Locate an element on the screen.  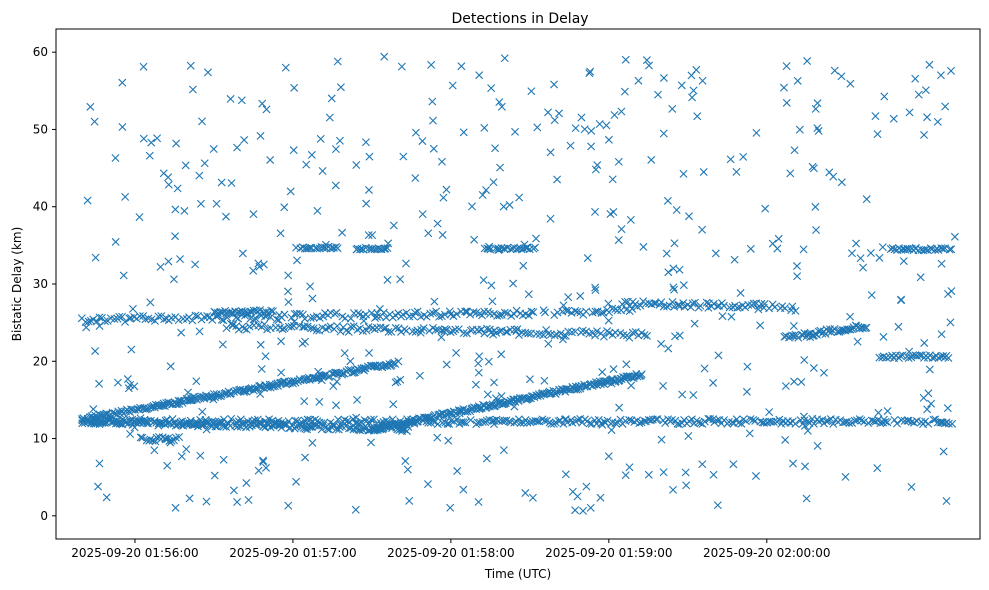
x-tick-label: 2025-09-20 01:59:00 is located at coordinates (608, 553).